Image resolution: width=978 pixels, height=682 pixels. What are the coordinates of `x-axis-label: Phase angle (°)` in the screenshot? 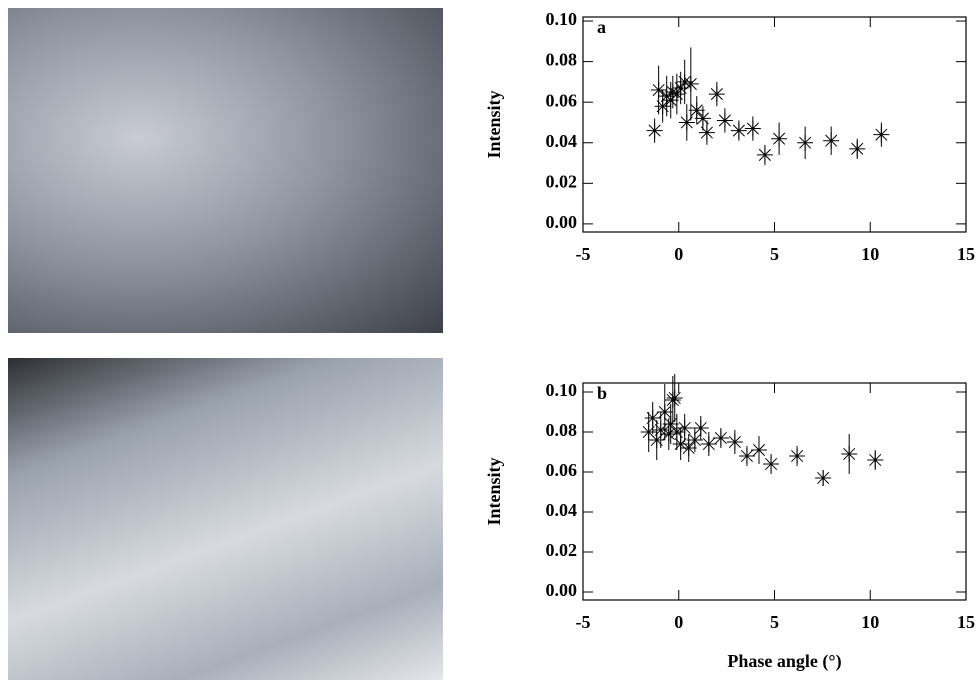 It's located at (784, 661).